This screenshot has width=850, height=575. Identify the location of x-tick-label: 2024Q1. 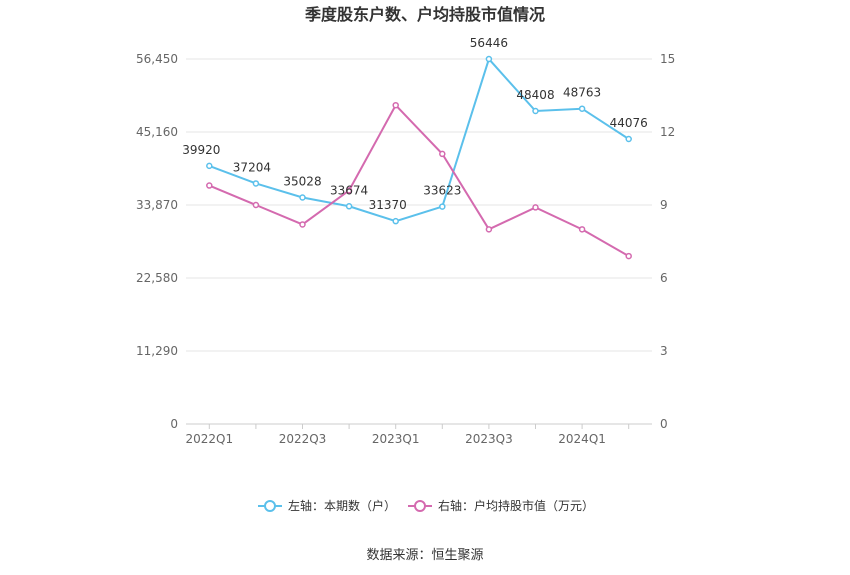
(582, 439).